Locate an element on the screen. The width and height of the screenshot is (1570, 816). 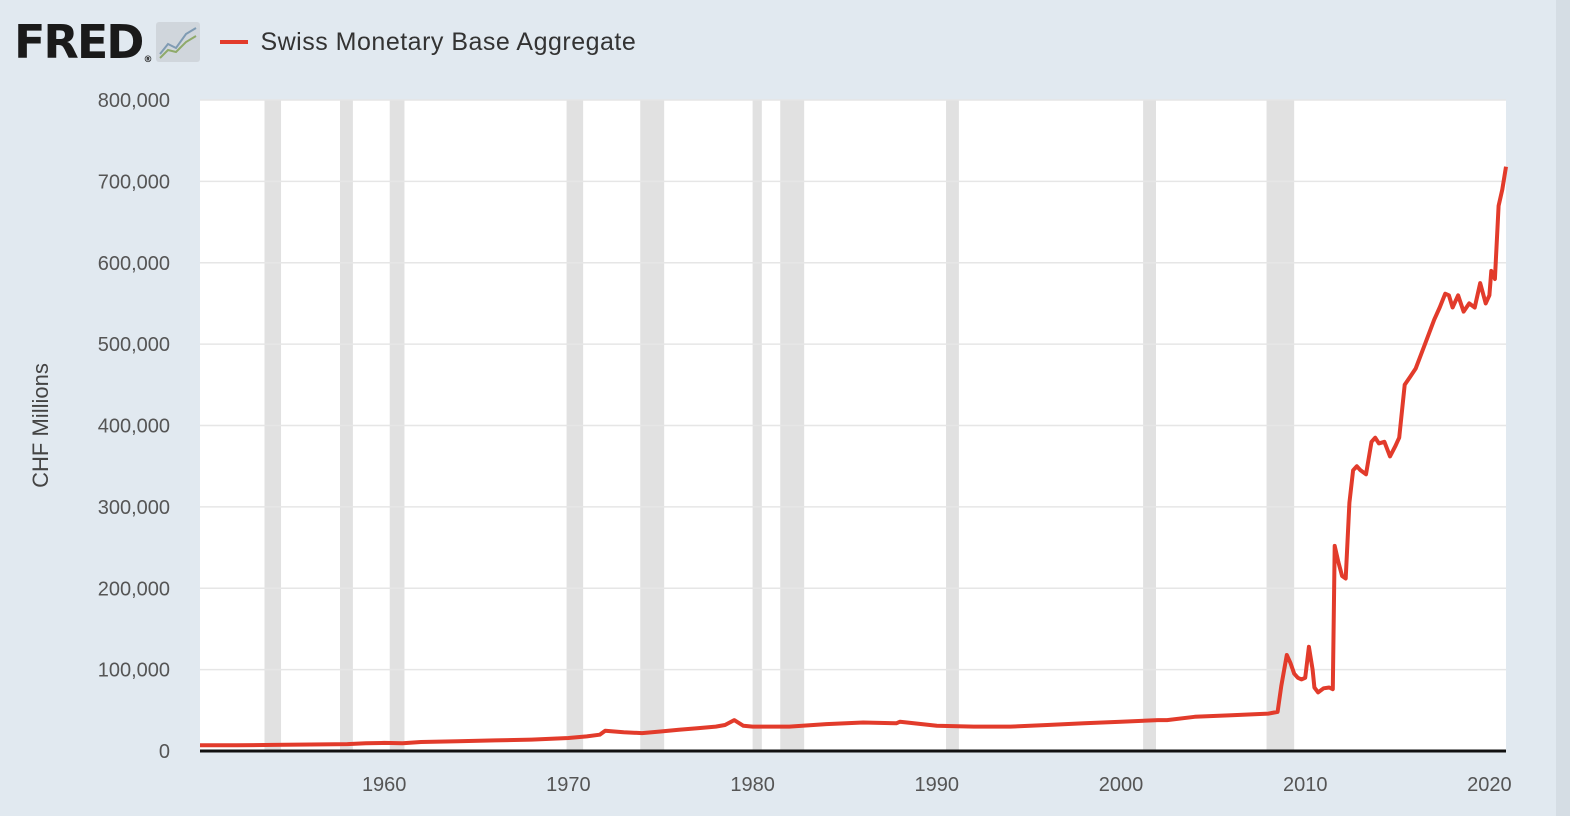
y-tick-label: 200,000 is located at coordinates (134, 589).